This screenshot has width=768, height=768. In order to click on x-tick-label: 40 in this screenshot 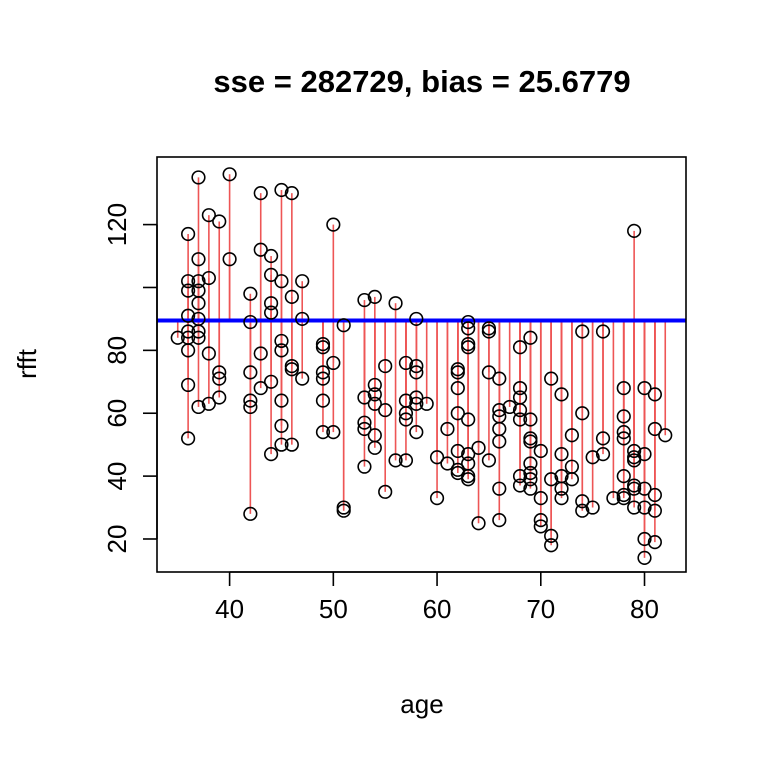, I will do `click(229, 609)`.